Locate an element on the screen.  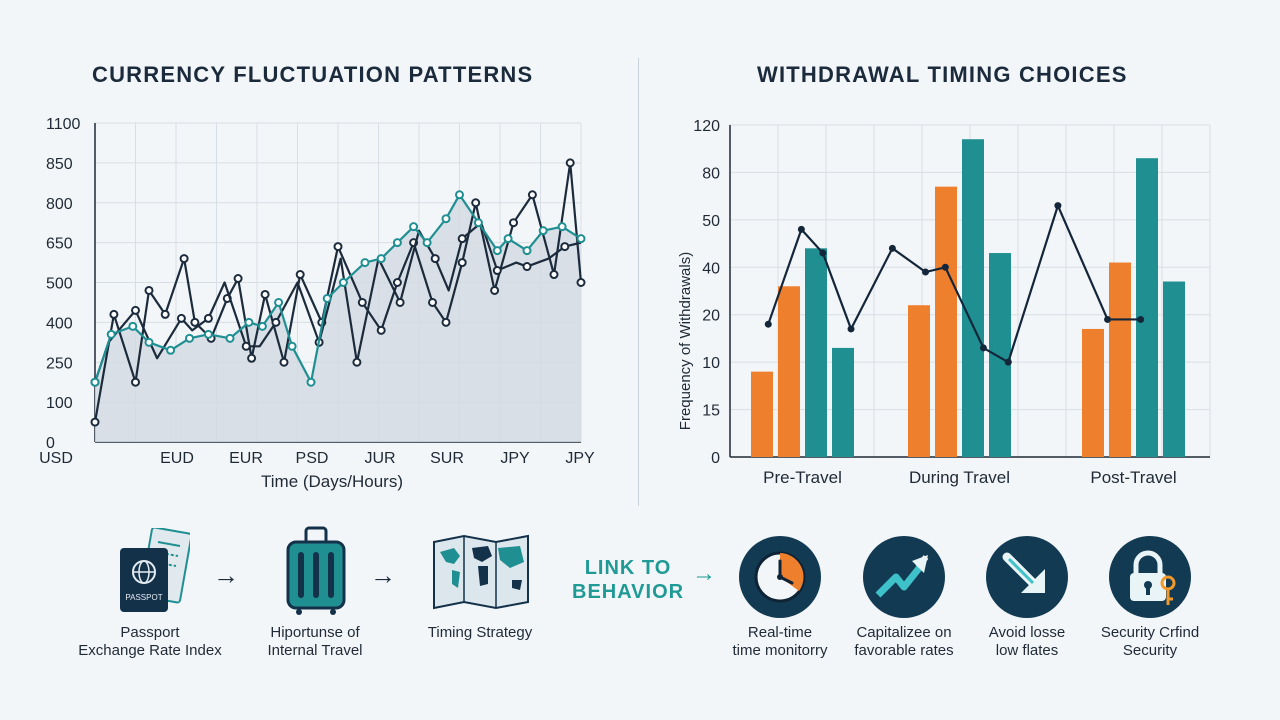
section-divider is located at coordinates (638, 282).